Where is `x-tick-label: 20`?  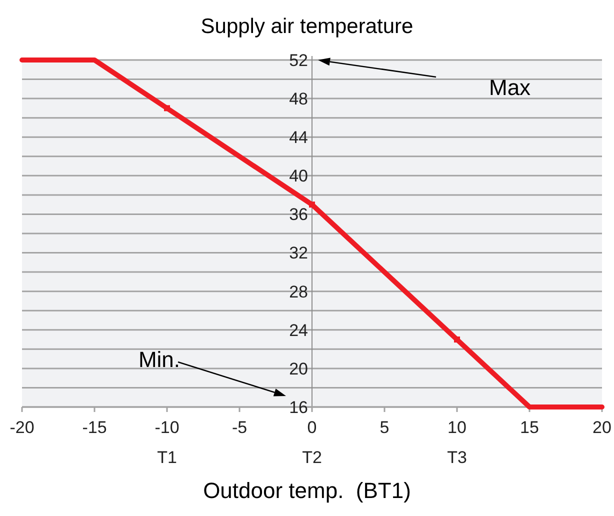
x-tick-label: 20 is located at coordinates (602, 427).